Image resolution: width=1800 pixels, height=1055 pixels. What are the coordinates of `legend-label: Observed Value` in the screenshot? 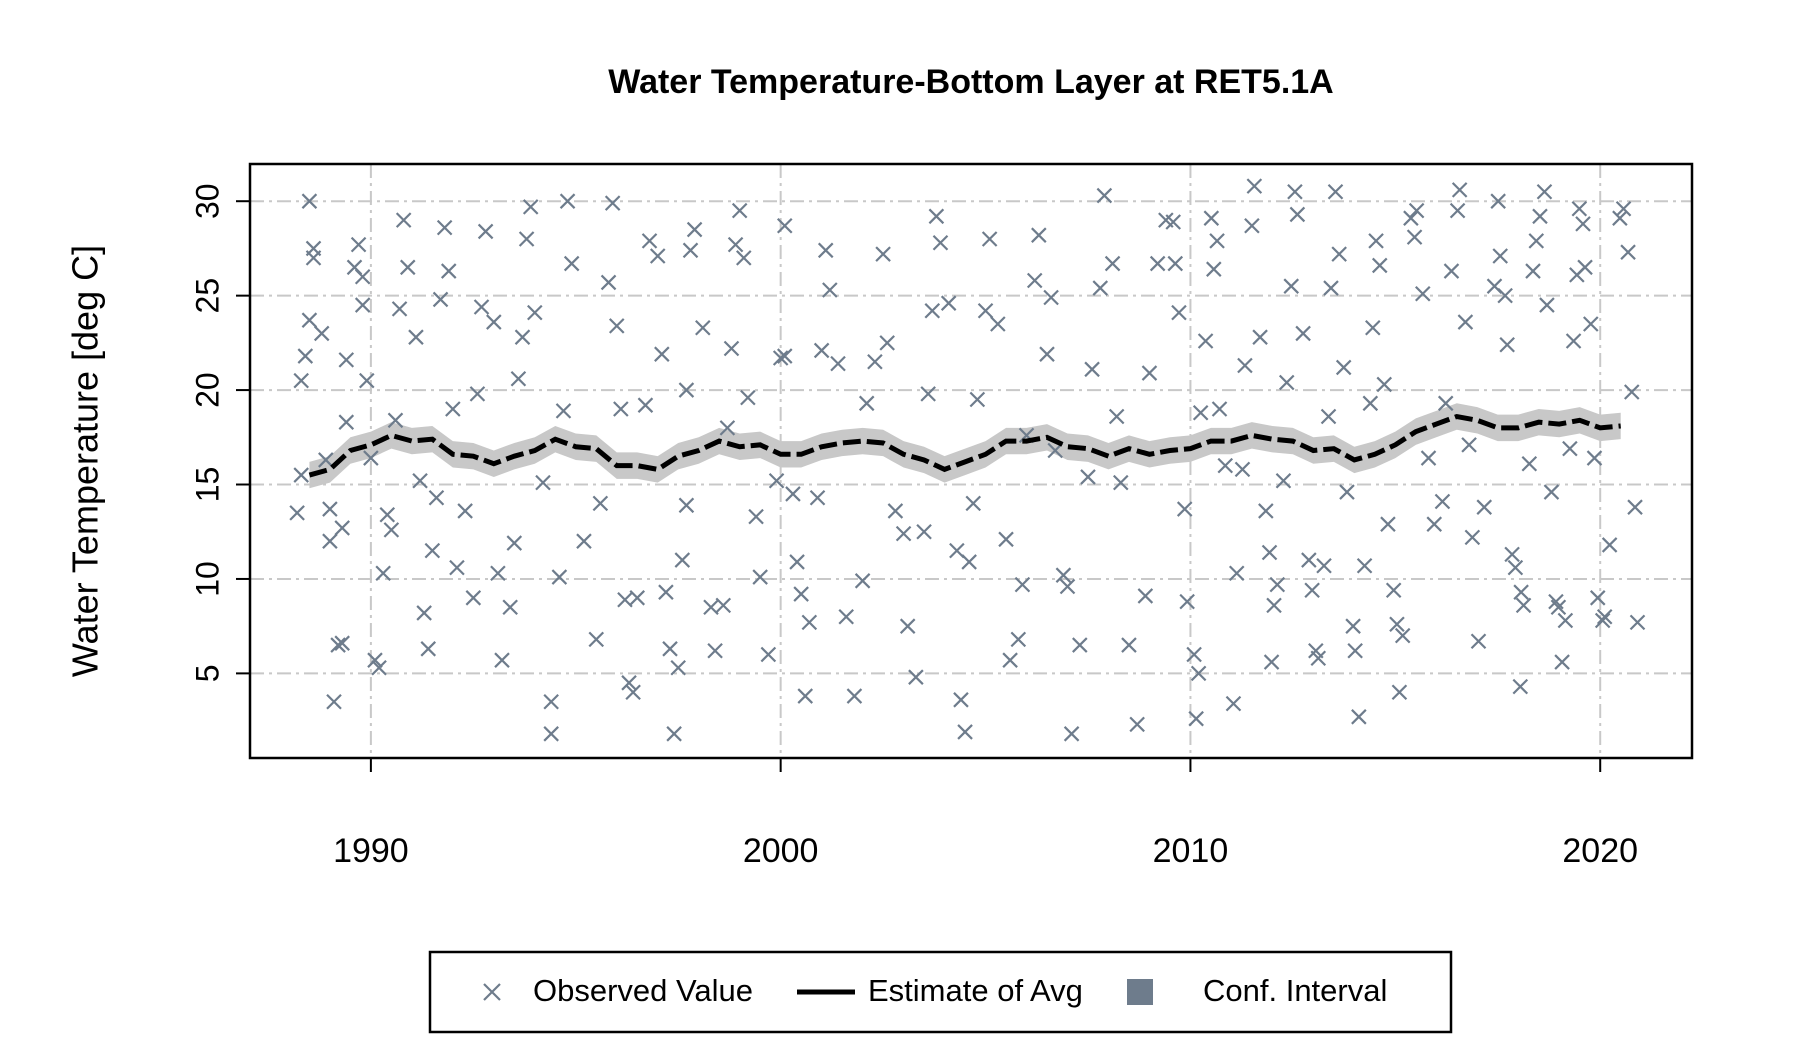 It's located at (643, 990).